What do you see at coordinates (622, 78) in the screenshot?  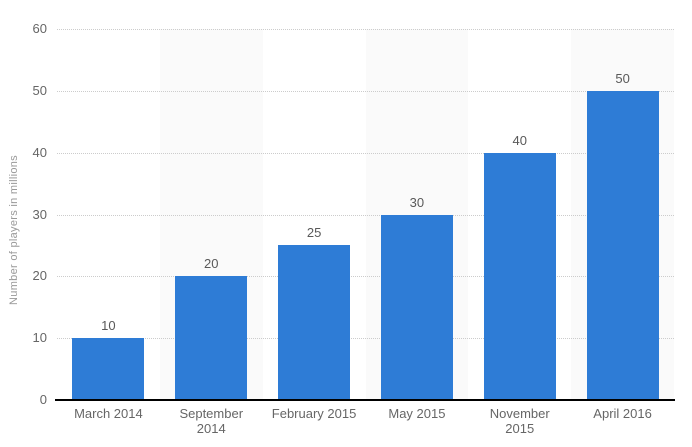 I see `bar-value-label: 50` at bounding box center [622, 78].